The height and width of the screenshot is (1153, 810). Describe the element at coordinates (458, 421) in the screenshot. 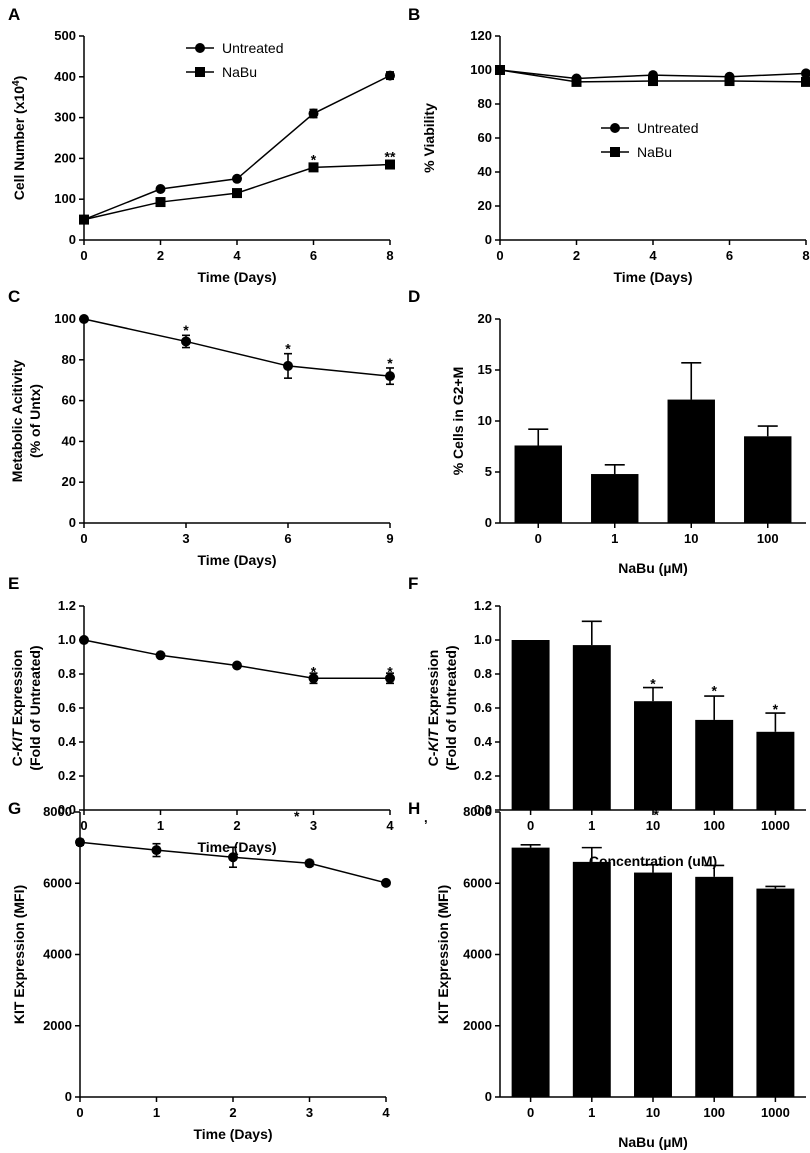

I see `y-axis-label: % Cells in G2+M` at that location.